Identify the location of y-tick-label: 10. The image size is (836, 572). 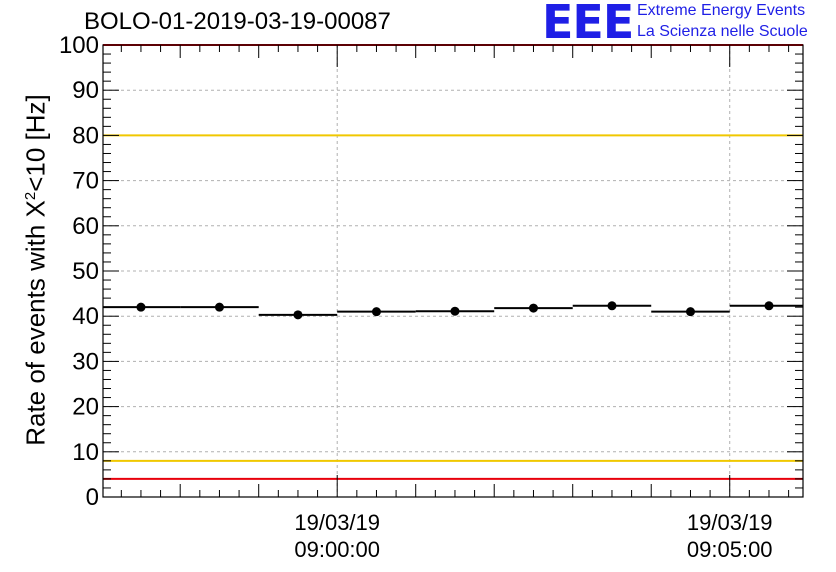
(85, 452).